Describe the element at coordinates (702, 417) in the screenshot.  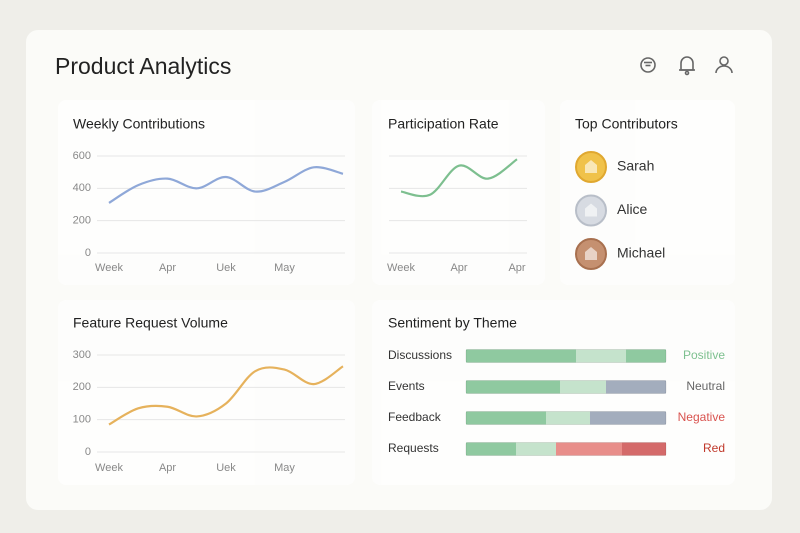
I see `row-status: Negative` at that location.